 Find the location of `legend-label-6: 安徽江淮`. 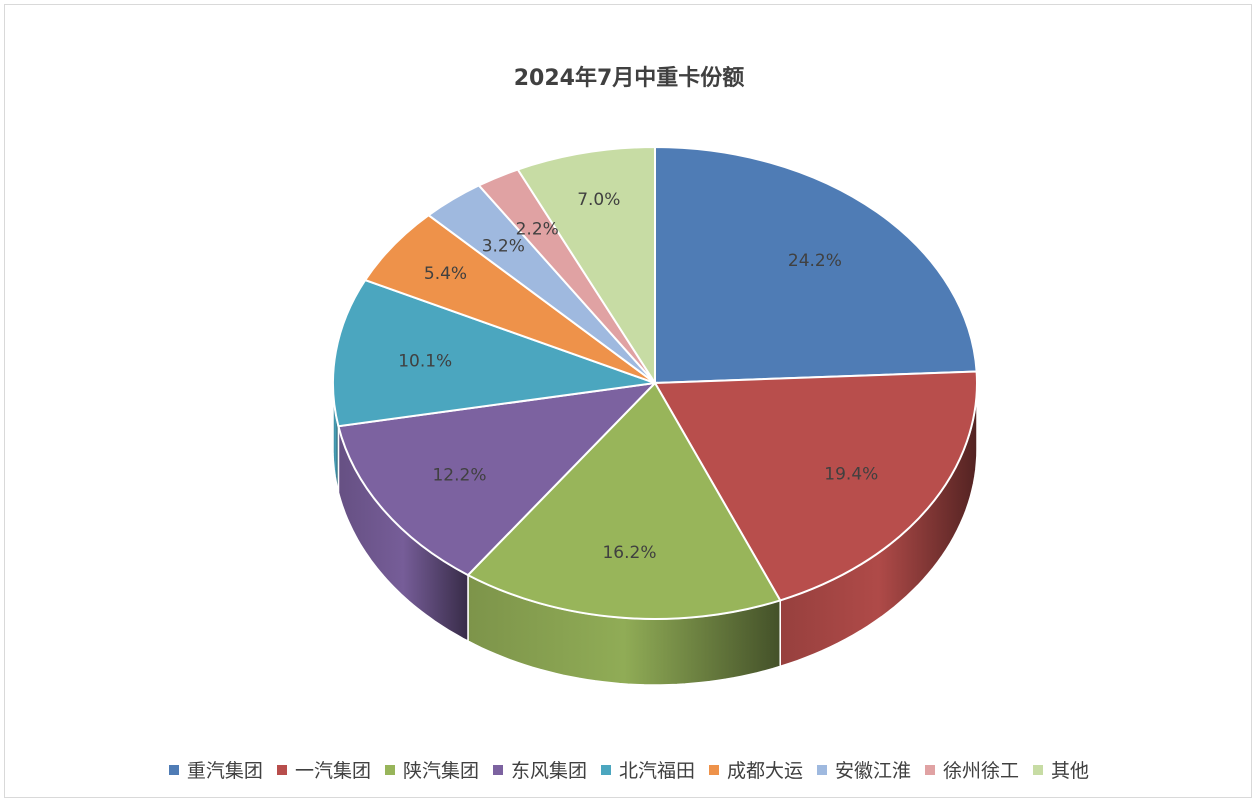

legend-label-6: 安徽江淮 is located at coordinates (873, 771).